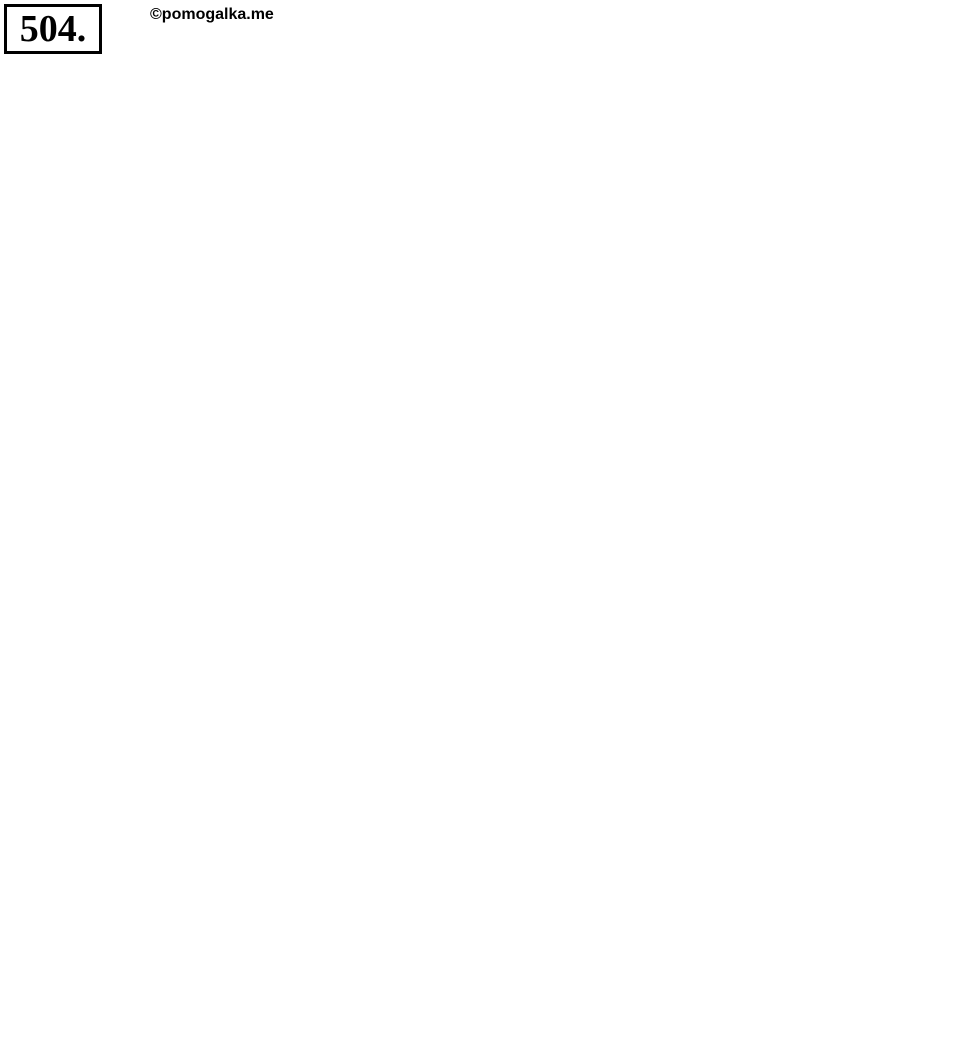  What do you see at coordinates (53, 29) in the screenshot?
I see `task-number: 504.` at bounding box center [53, 29].